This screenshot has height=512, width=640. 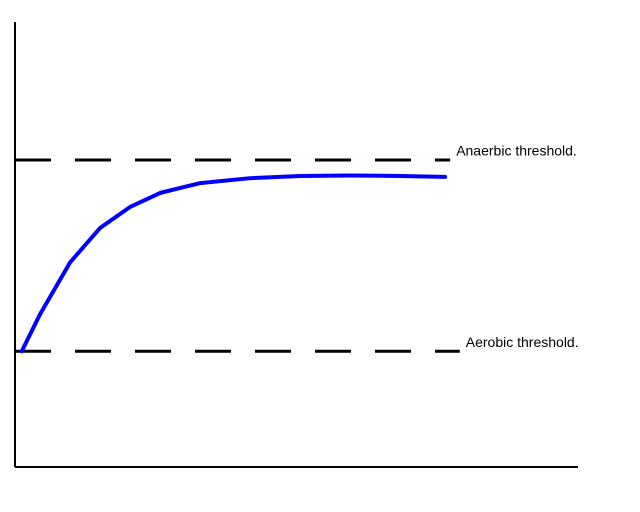 What do you see at coordinates (516, 151) in the screenshot?
I see `threshold-label: Anaerbic threshold.` at bounding box center [516, 151].